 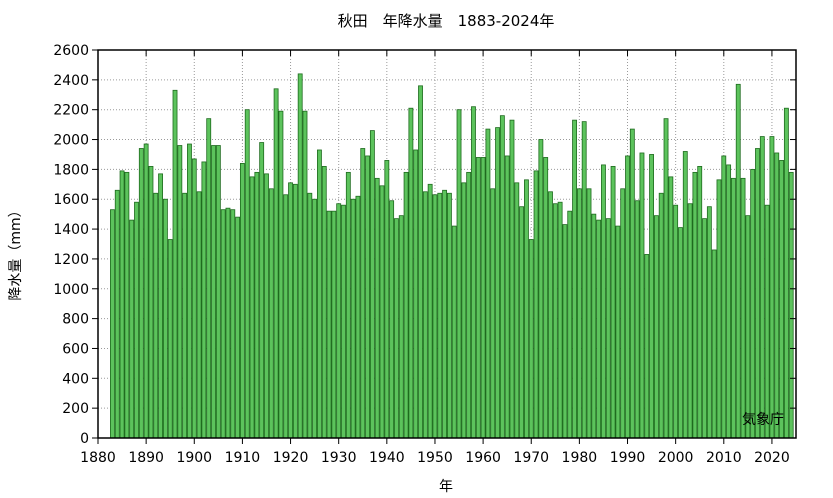 I want to click on y-tick-label: 200, so click(x=75, y=409).